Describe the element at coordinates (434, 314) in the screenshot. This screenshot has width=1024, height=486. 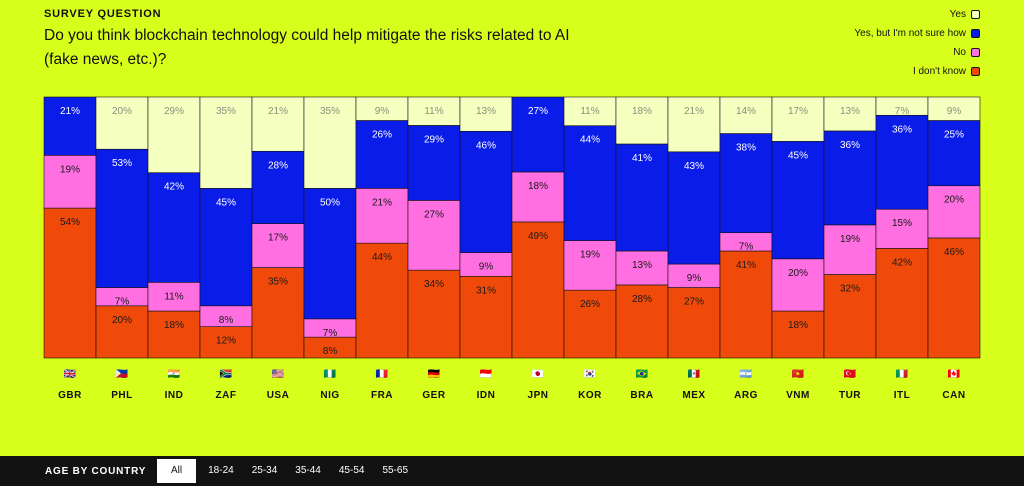
I see `bar-segment-i-don-t-know-ger` at that location.